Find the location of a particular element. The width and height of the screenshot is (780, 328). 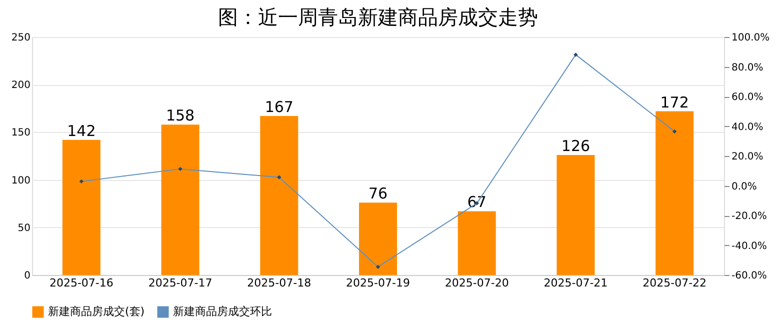

x-tick-label: 2025-07-22 is located at coordinates (674, 283).